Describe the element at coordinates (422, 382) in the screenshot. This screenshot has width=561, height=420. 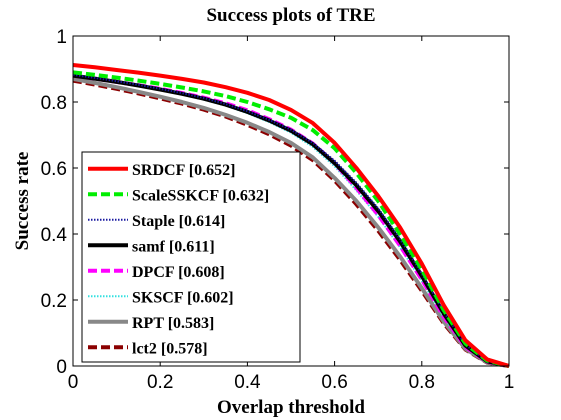
I see `x-tick-label: 0.8` at that location.